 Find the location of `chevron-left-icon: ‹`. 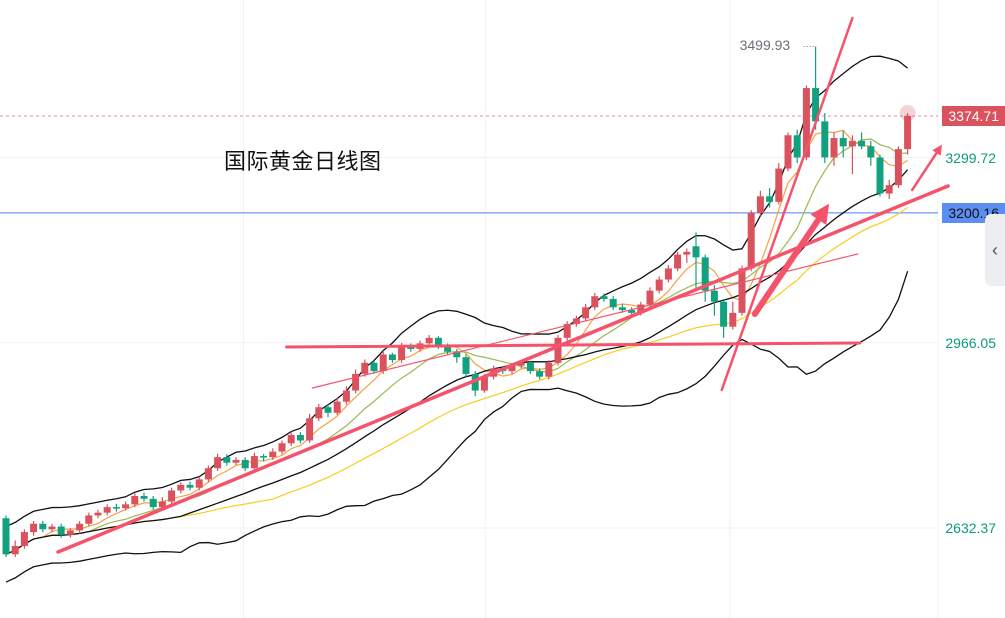

chevron-left-icon: ‹ is located at coordinates (995, 249).